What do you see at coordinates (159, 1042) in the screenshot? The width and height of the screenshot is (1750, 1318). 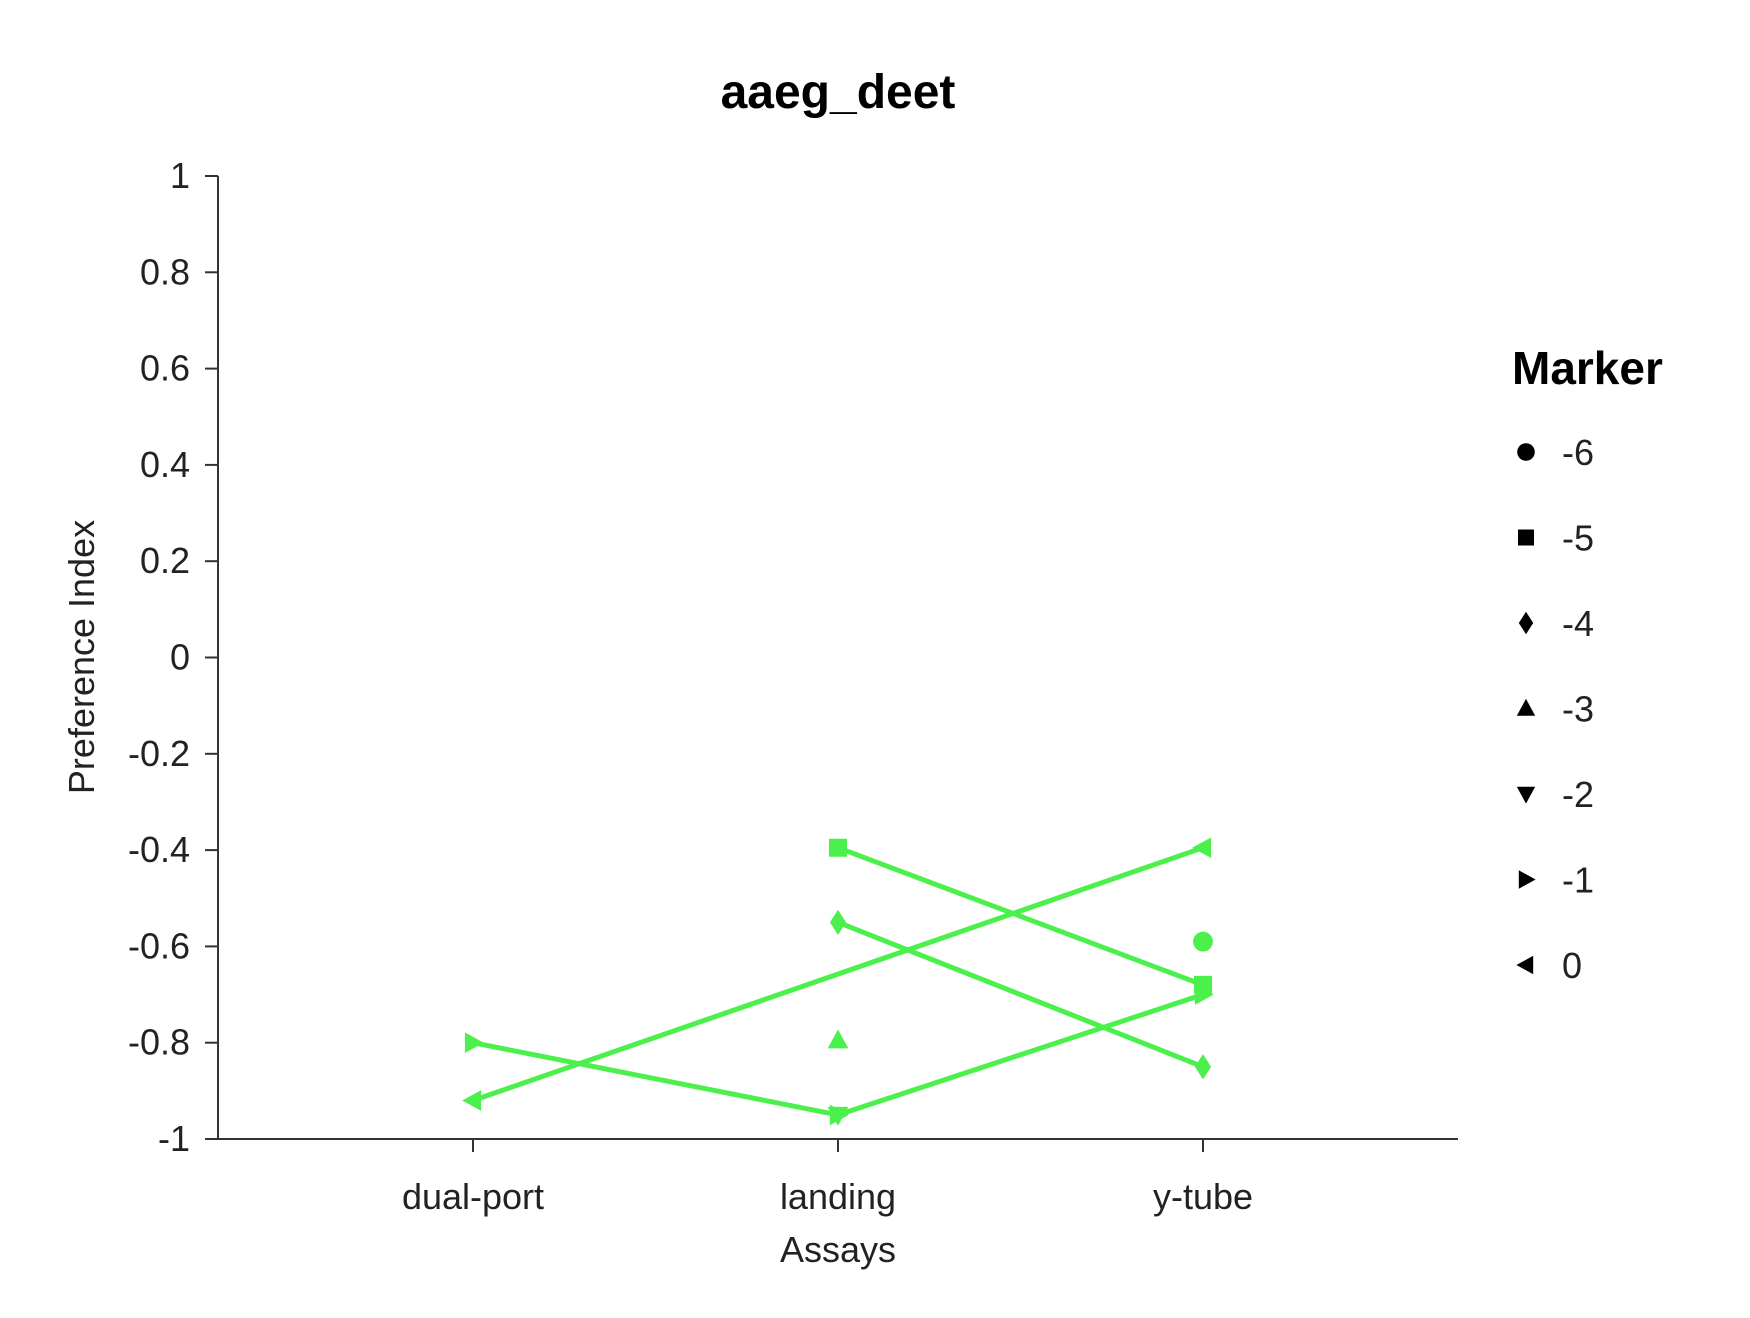 I see `y-tick-label: -0.8` at bounding box center [159, 1042].